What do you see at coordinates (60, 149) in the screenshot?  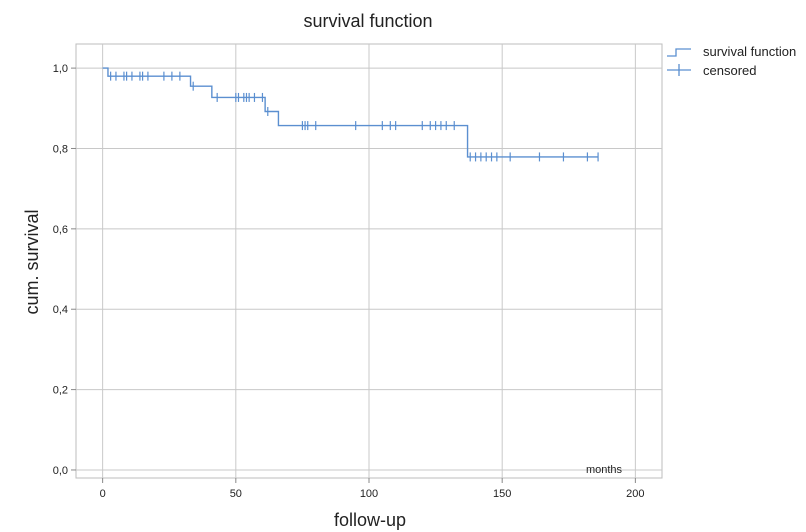 I see `y-tick-label: 0,8` at bounding box center [60, 149].